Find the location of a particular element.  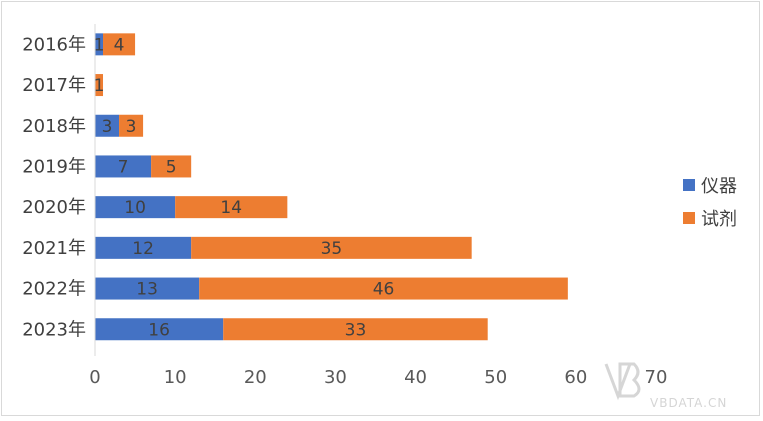

category-label: 2019年 is located at coordinates (54, 166).